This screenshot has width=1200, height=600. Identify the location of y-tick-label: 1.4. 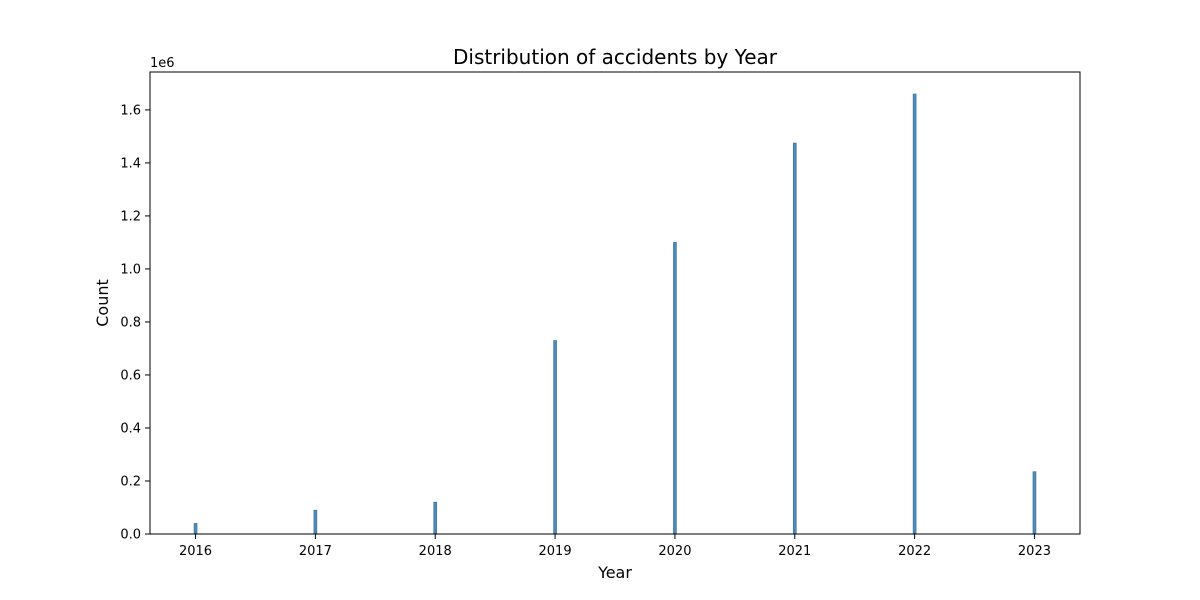
(130, 163).